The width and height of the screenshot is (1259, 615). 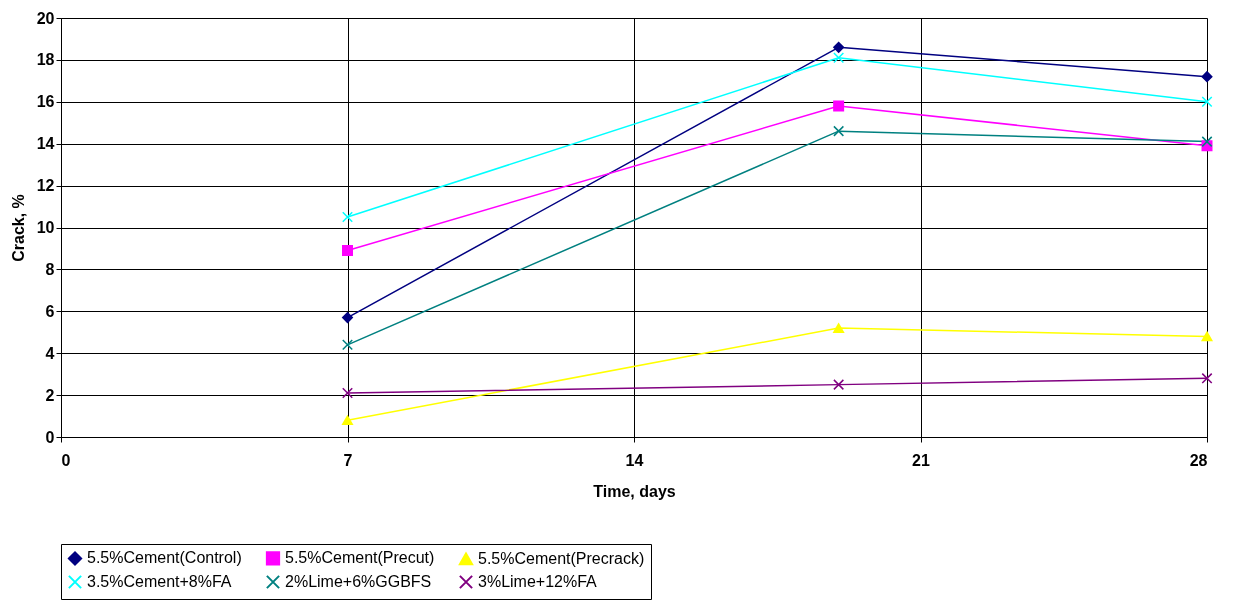 What do you see at coordinates (348, 460) in the screenshot?
I see `x-tick-label: 7` at bounding box center [348, 460].